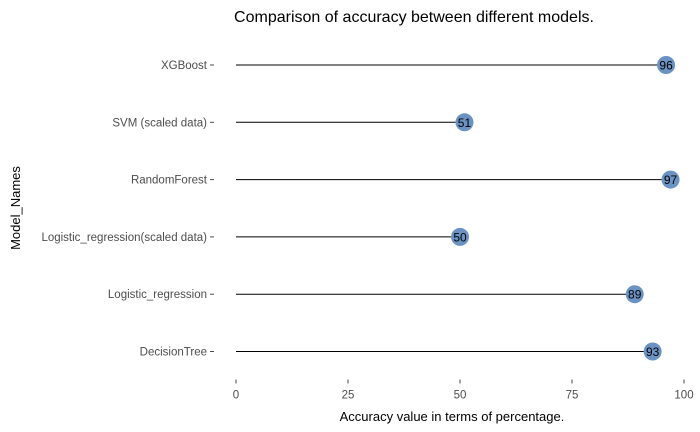 The width and height of the screenshot is (700, 432). I want to click on y-tick-label: XGBoost, so click(184, 66).